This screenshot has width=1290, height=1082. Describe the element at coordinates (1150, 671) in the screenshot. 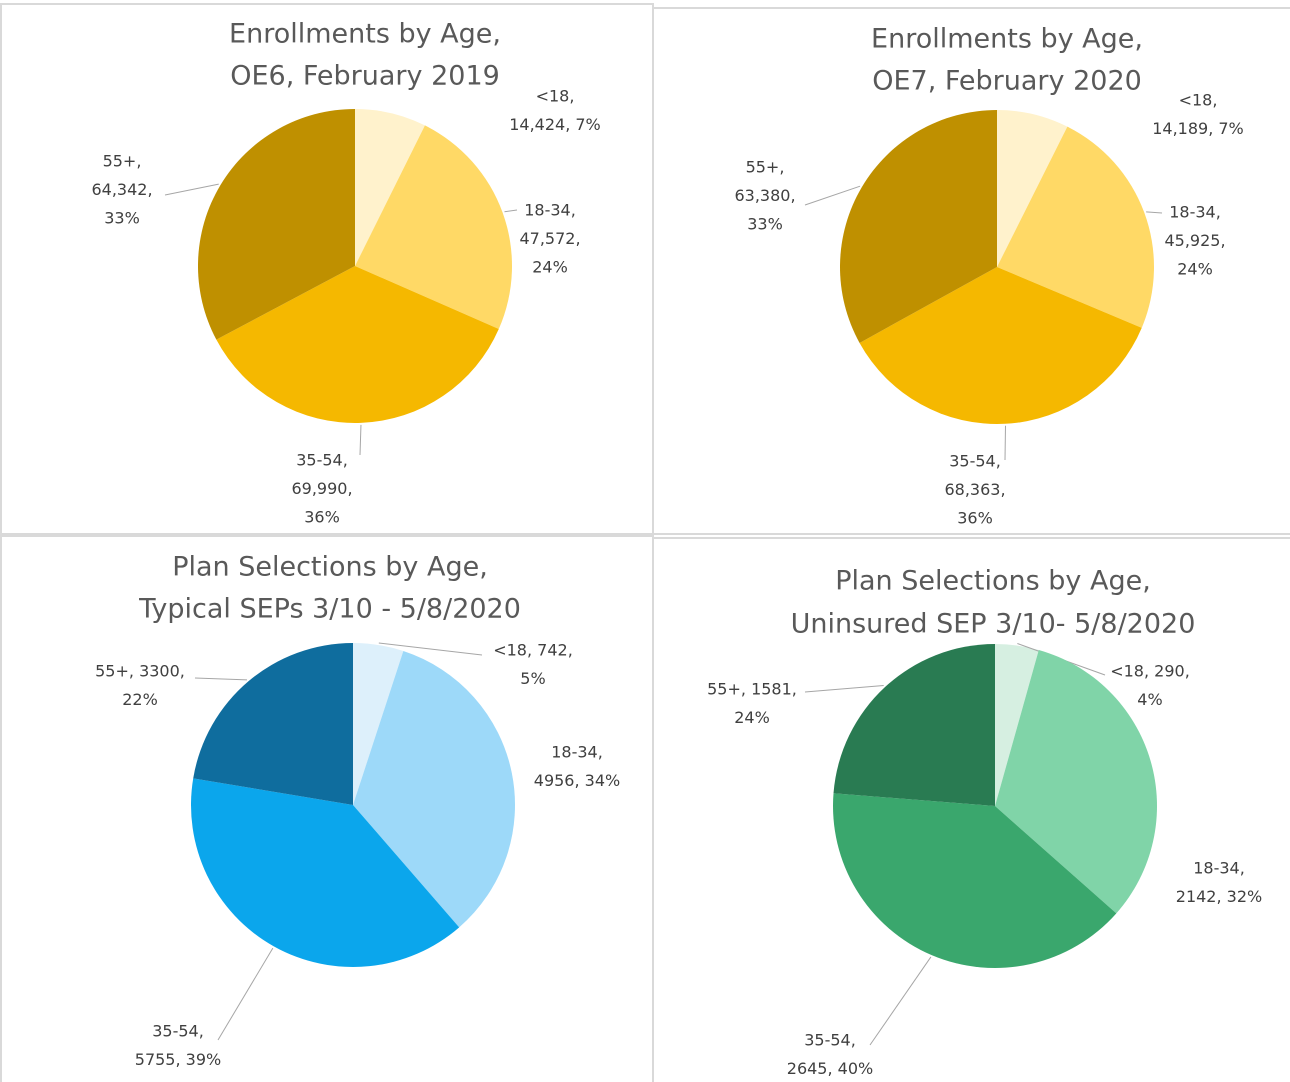

I see `data-label: <18, 290,` at that location.